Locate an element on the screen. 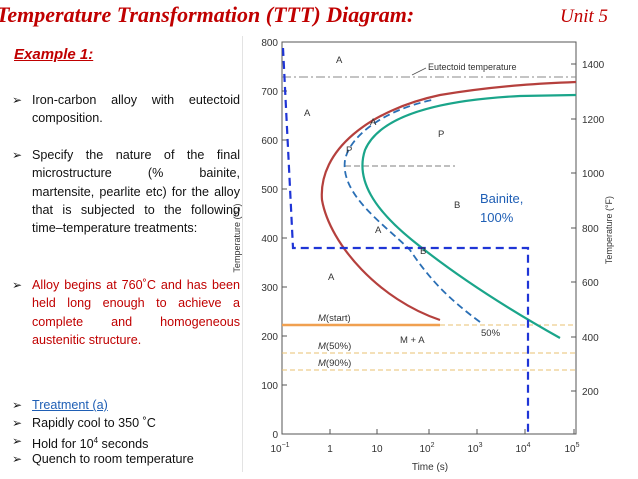 This screenshot has height=479, width=638. c-tick-500: 500 is located at coordinates (269, 190).